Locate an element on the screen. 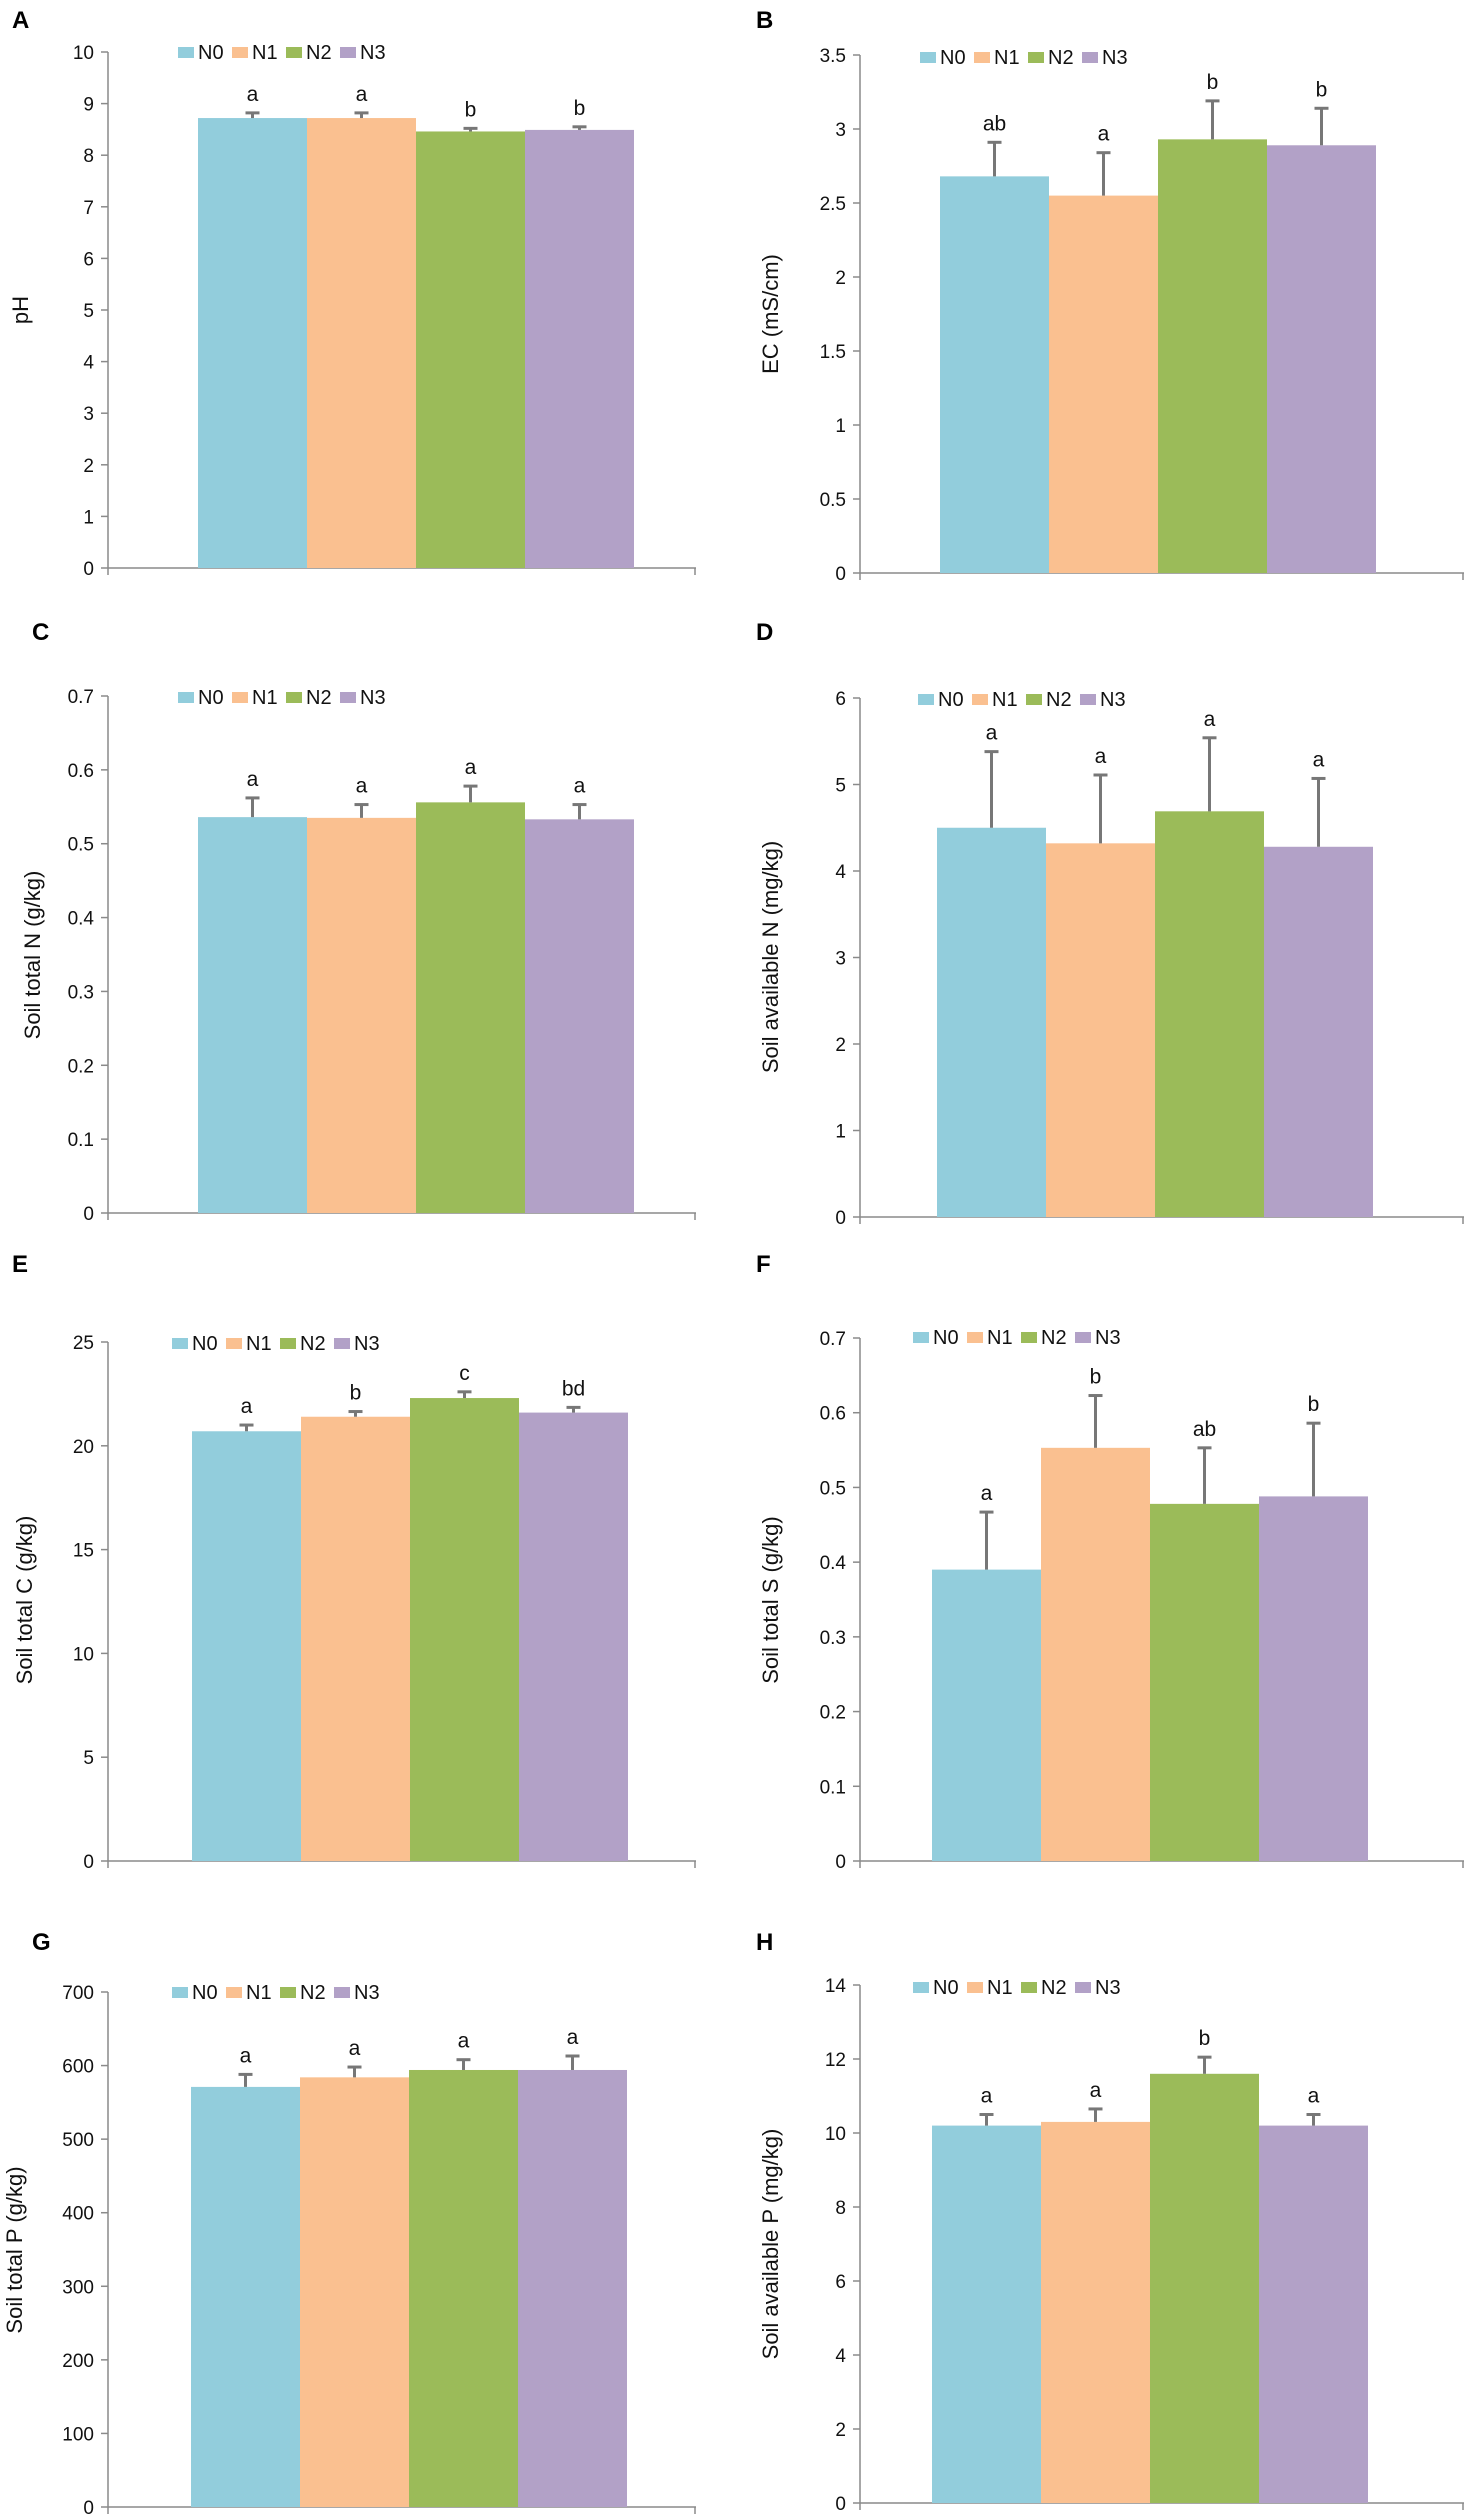 The width and height of the screenshot is (1464, 2517). y-tick-label: 1.5 is located at coordinates (833, 352).